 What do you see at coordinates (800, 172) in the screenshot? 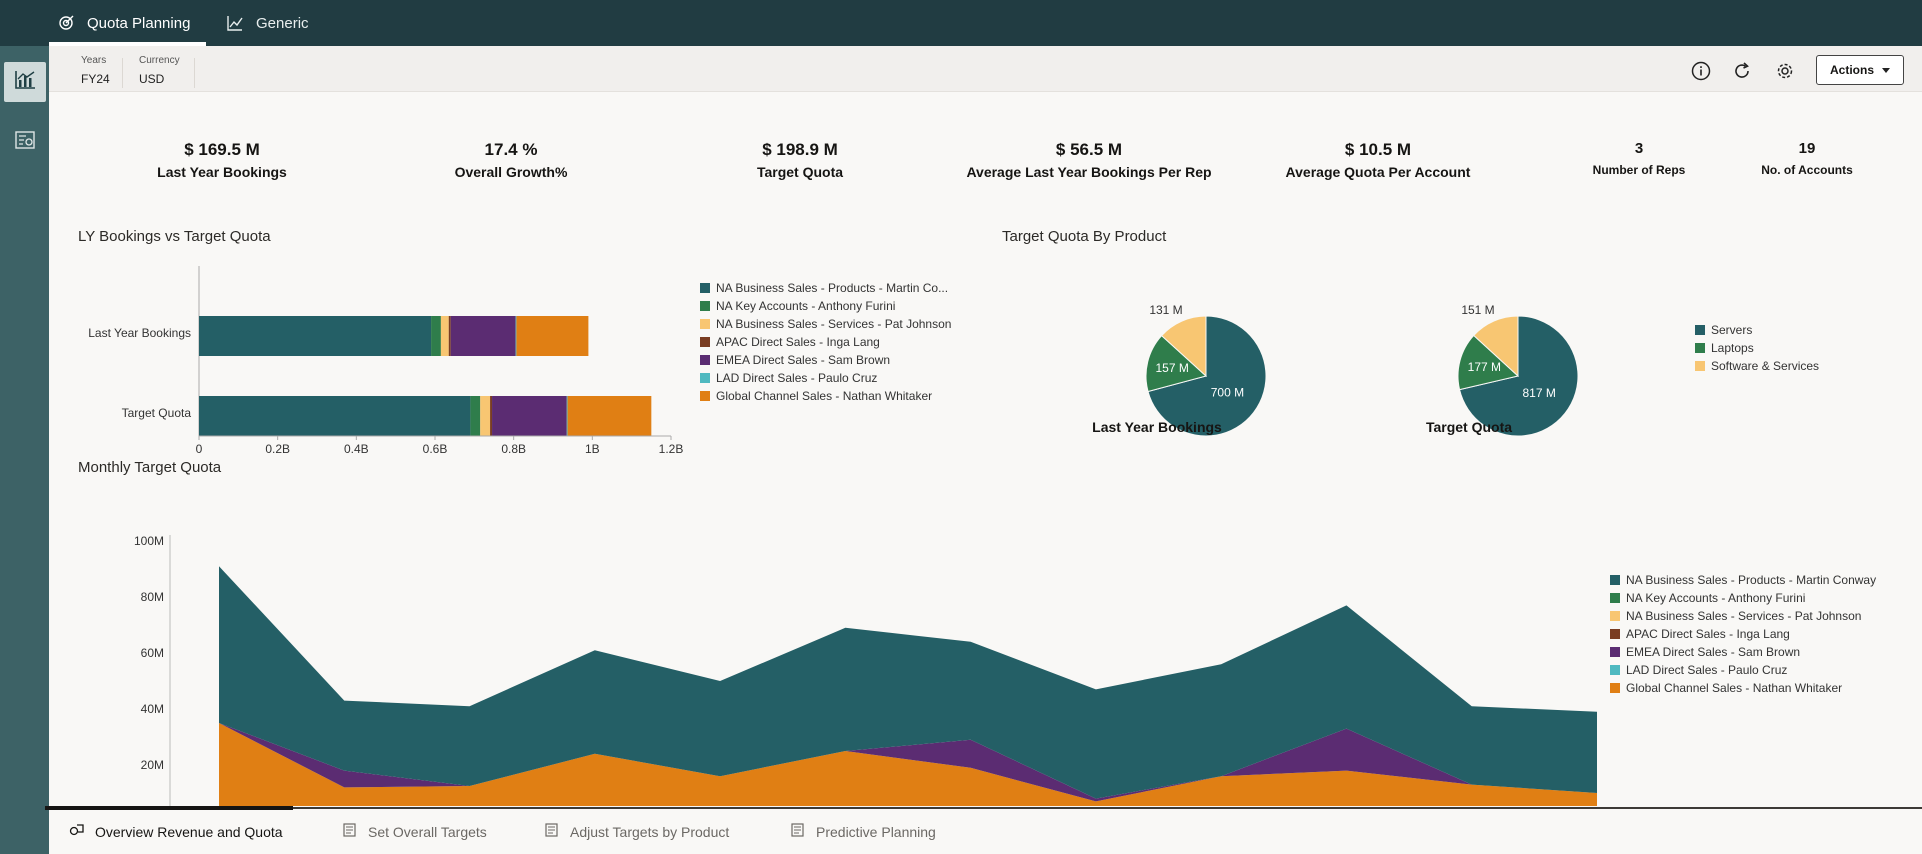
I see `kpi-label: Target Quota` at bounding box center [800, 172].